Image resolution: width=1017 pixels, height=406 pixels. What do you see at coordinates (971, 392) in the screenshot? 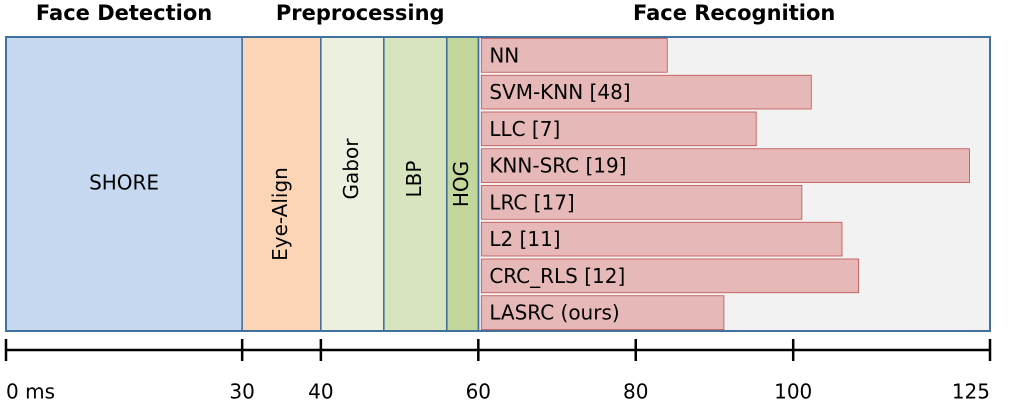
I see `x-tick-label: 125` at bounding box center [971, 392].